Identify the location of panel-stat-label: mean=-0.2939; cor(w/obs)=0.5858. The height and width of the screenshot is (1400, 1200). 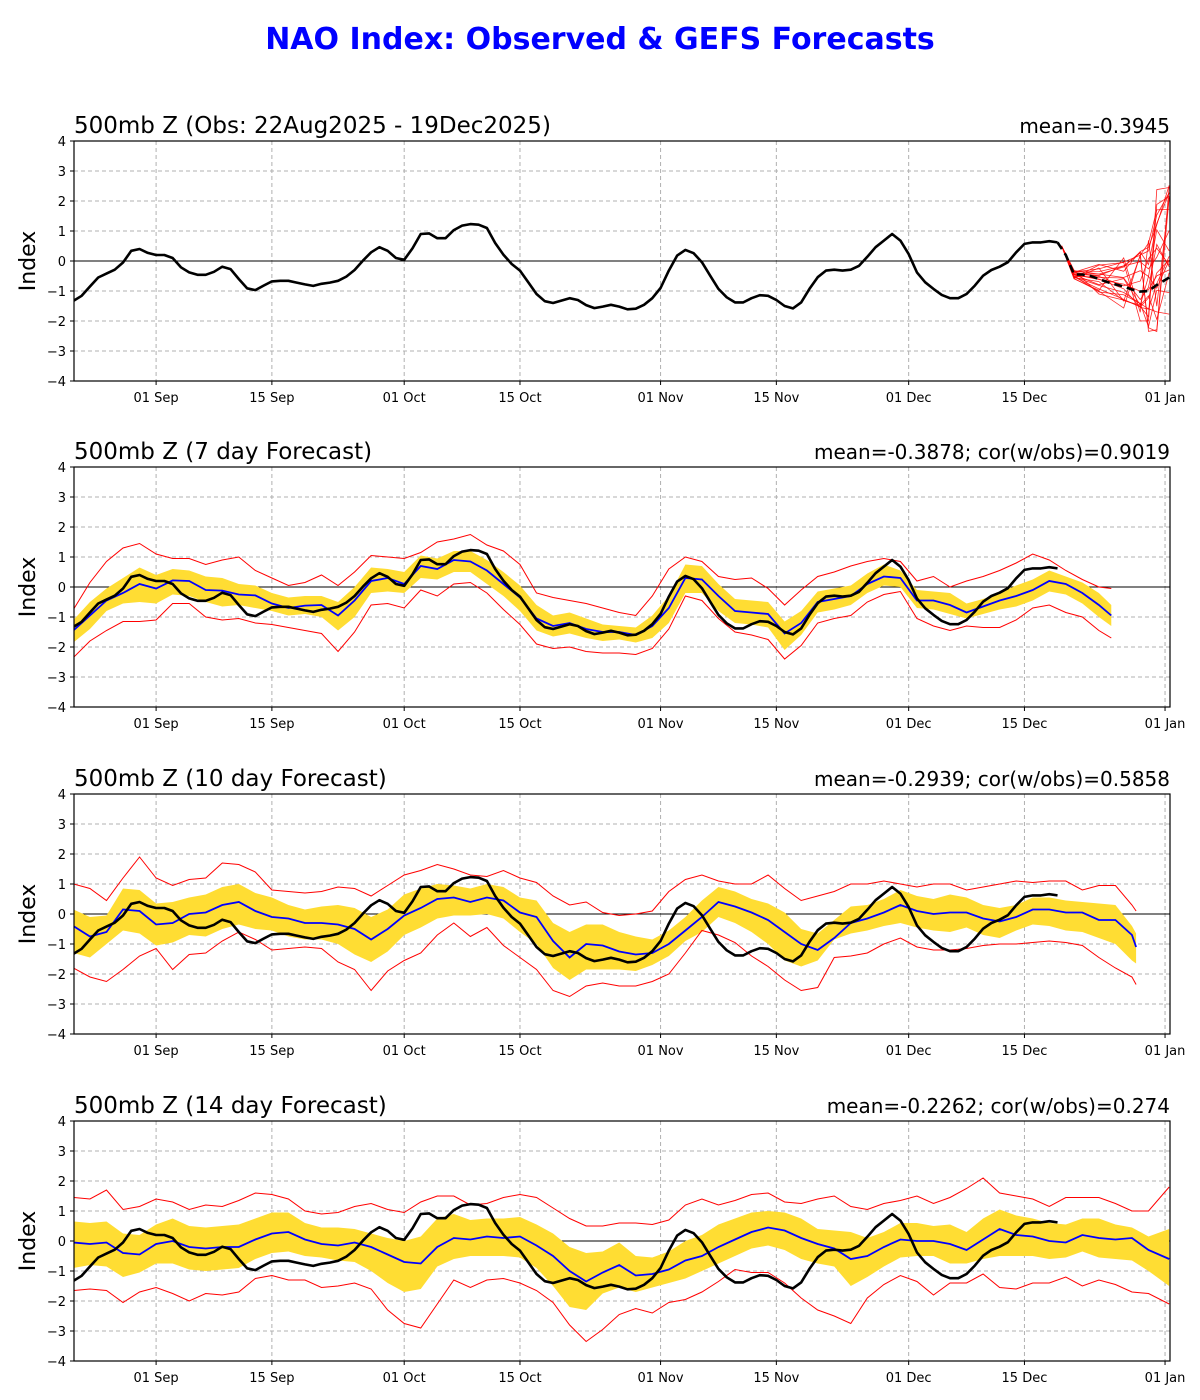
(992, 779).